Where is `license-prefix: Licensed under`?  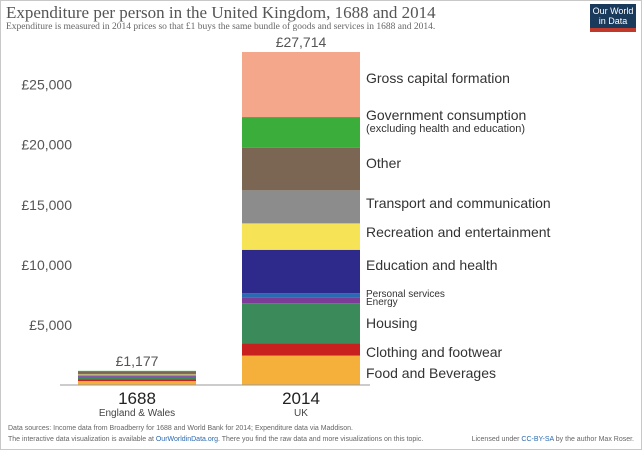
license-prefix: Licensed under is located at coordinates (496, 439).